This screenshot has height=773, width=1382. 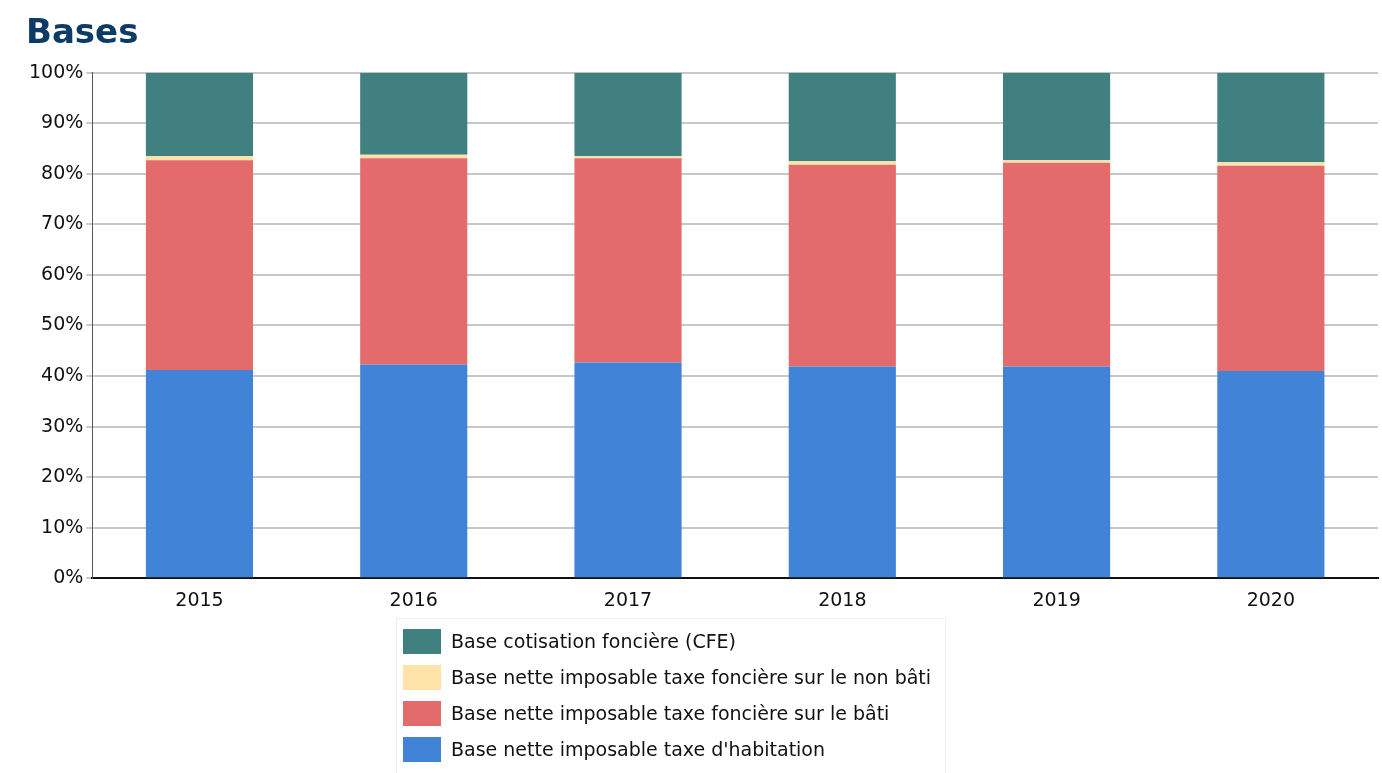 What do you see at coordinates (638, 749) in the screenshot?
I see `legend-label: Base nette imposable taxe d'habitation` at bounding box center [638, 749].